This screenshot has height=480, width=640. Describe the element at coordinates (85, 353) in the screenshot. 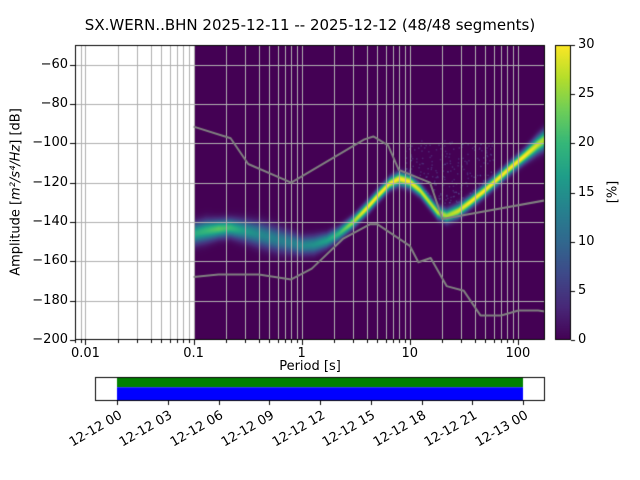

I see `x-tick-label: 0.01` at that location.